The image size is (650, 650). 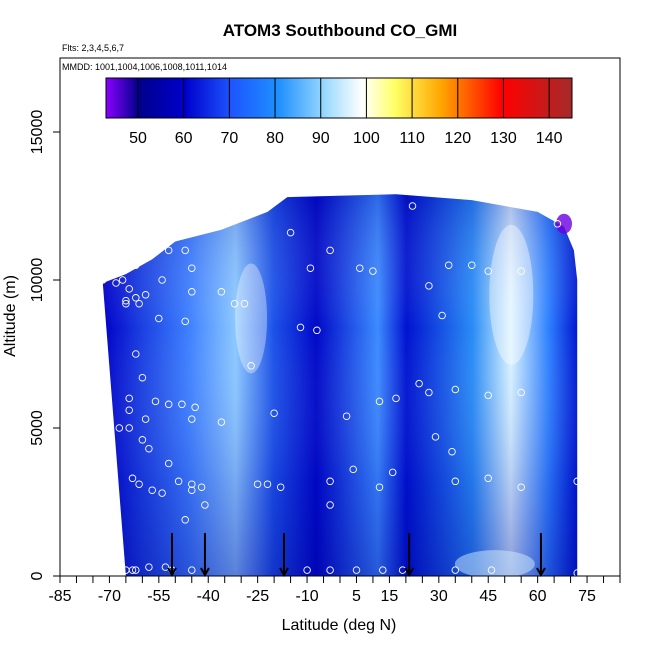 What do you see at coordinates (158, 596) in the screenshot?
I see `x-tick-label: -55` at bounding box center [158, 596].